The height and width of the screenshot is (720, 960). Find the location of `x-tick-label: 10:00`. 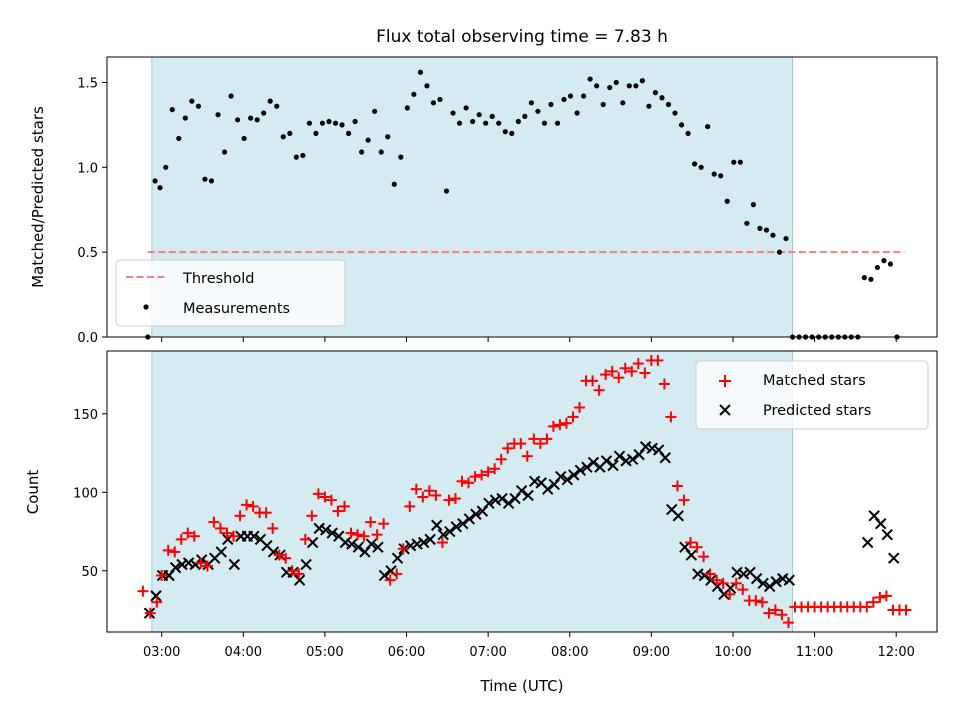

x-tick-label: 10:00 is located at coordinates (732, 652).